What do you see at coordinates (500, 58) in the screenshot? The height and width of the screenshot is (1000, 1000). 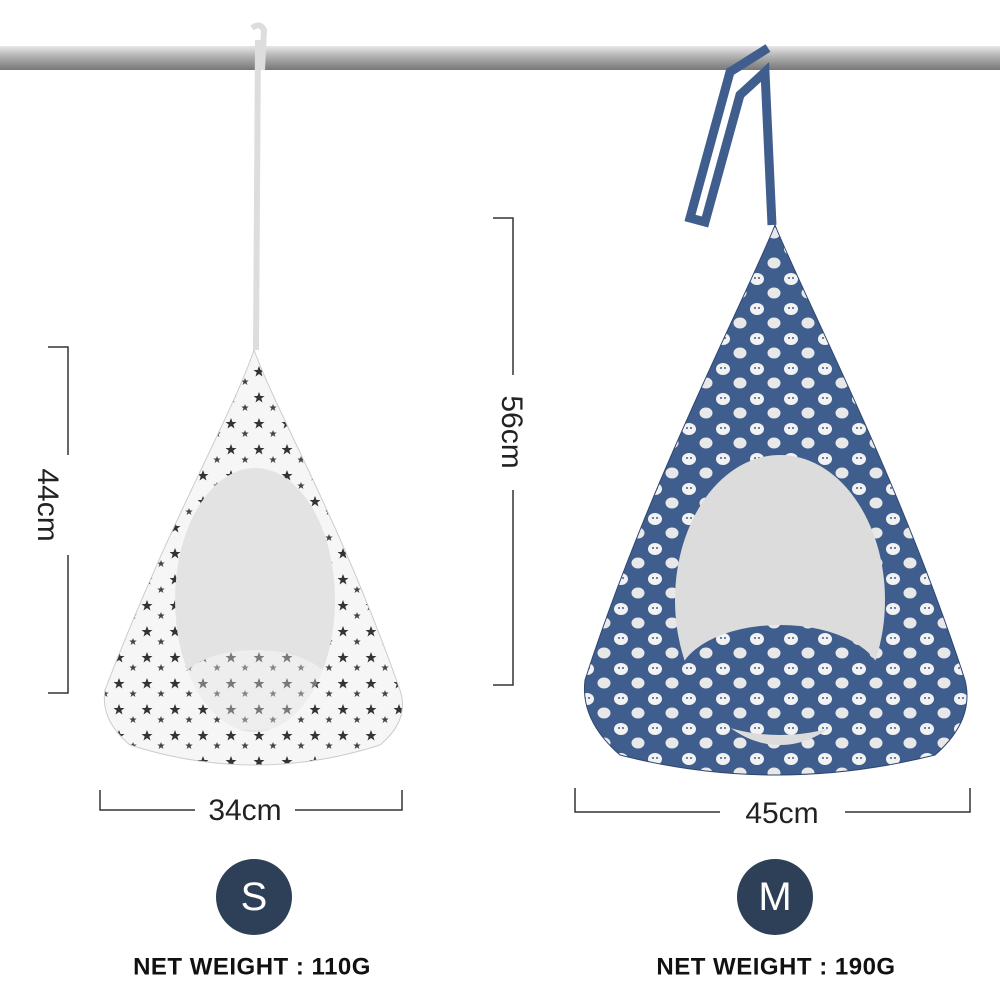 I see `rod` at bounding box center [500, 58].